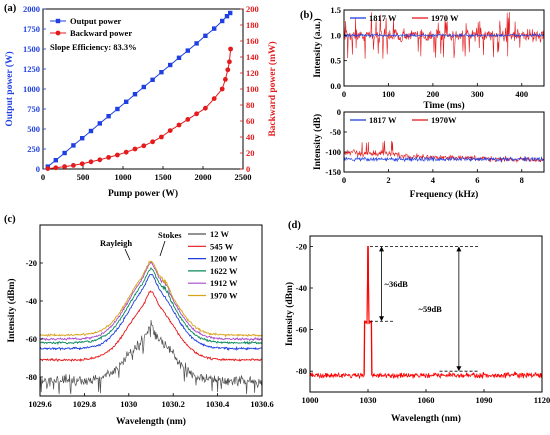 The image size is (550, 435). I want to click on panel-d-annotation-59: ~59dB, so click(431, 309).